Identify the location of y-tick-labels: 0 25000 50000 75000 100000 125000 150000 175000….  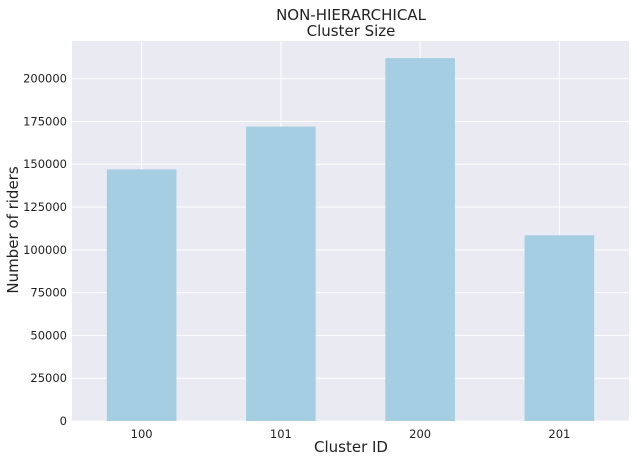
(45, 250).